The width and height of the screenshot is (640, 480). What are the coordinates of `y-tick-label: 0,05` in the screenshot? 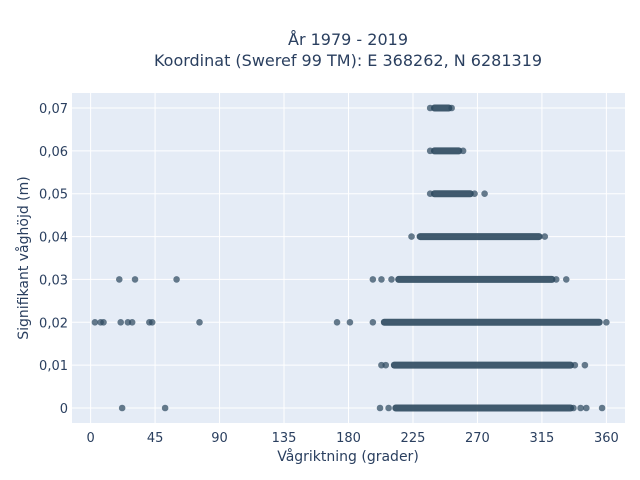 It's located at (53, 195).